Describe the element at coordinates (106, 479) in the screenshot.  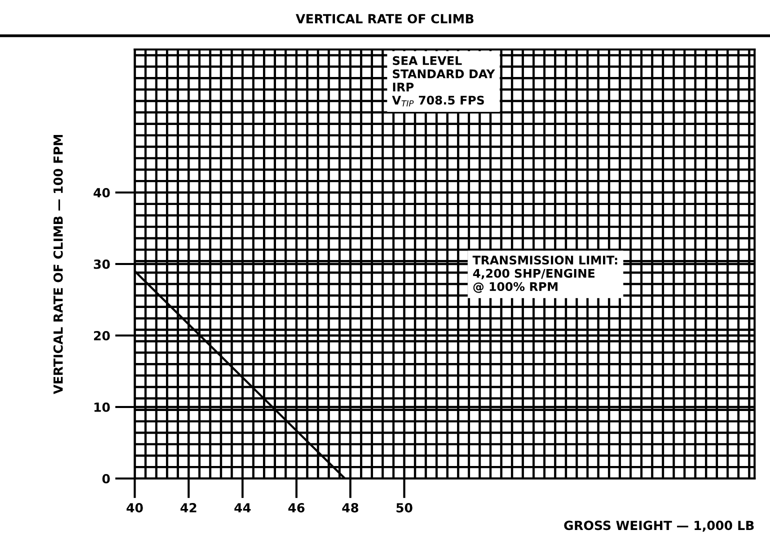
I see `y-tick-label: 0` at that location.